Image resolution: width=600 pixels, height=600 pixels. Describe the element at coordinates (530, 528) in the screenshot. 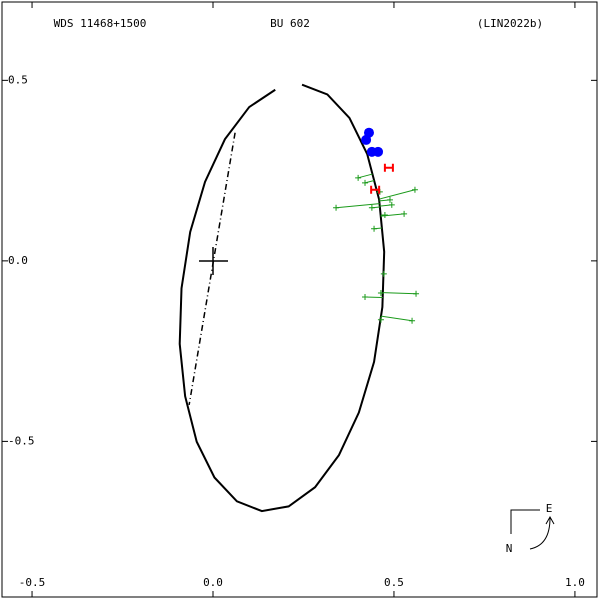

I see `compass: E N` at that location.